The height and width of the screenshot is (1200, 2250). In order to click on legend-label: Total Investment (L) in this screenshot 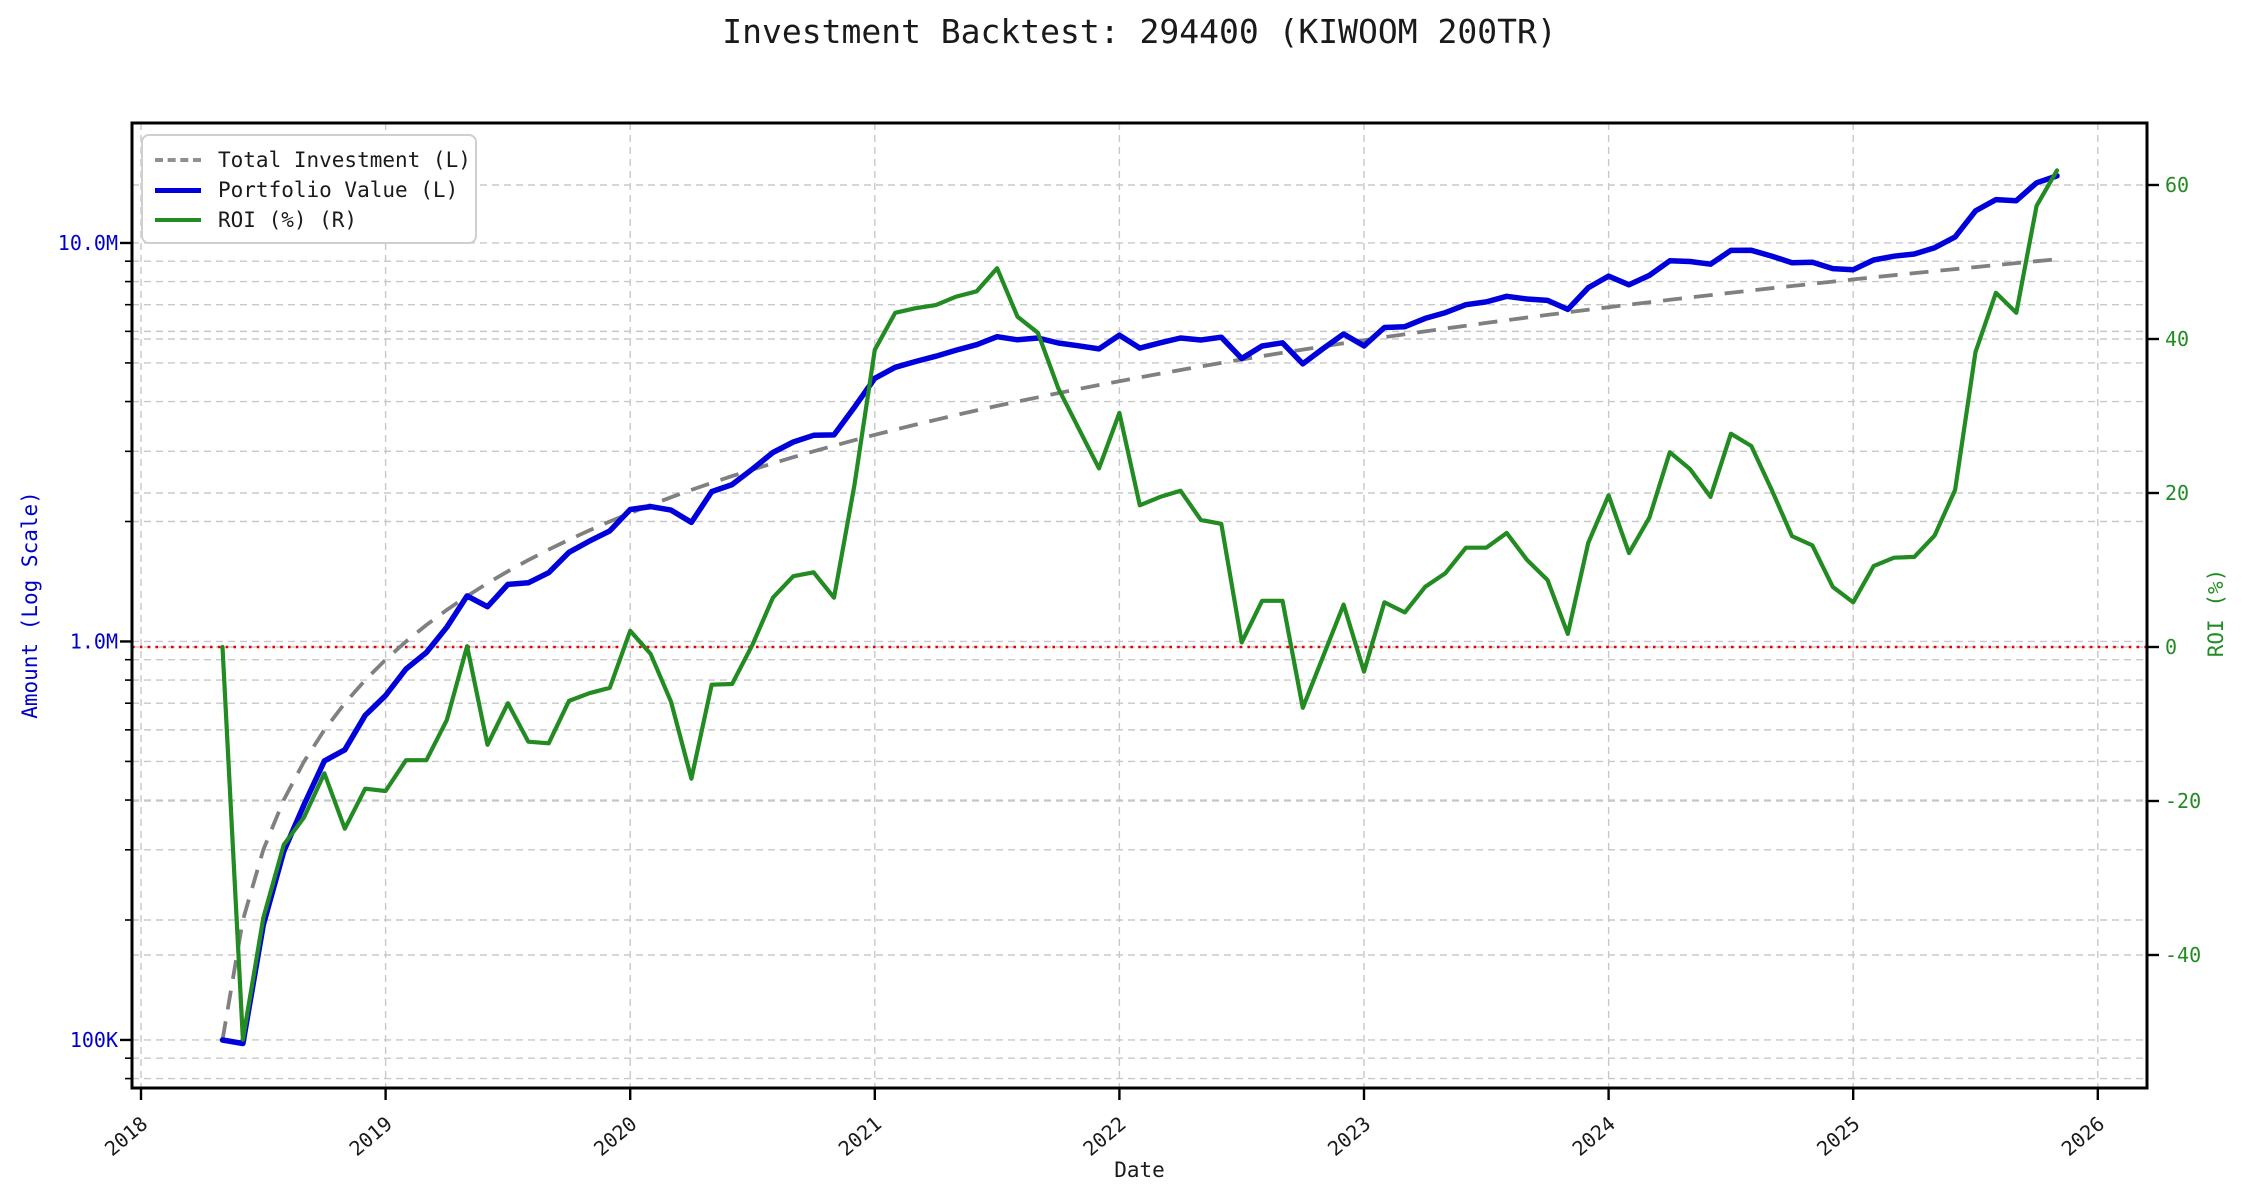, I will do `click(344, 160)`.